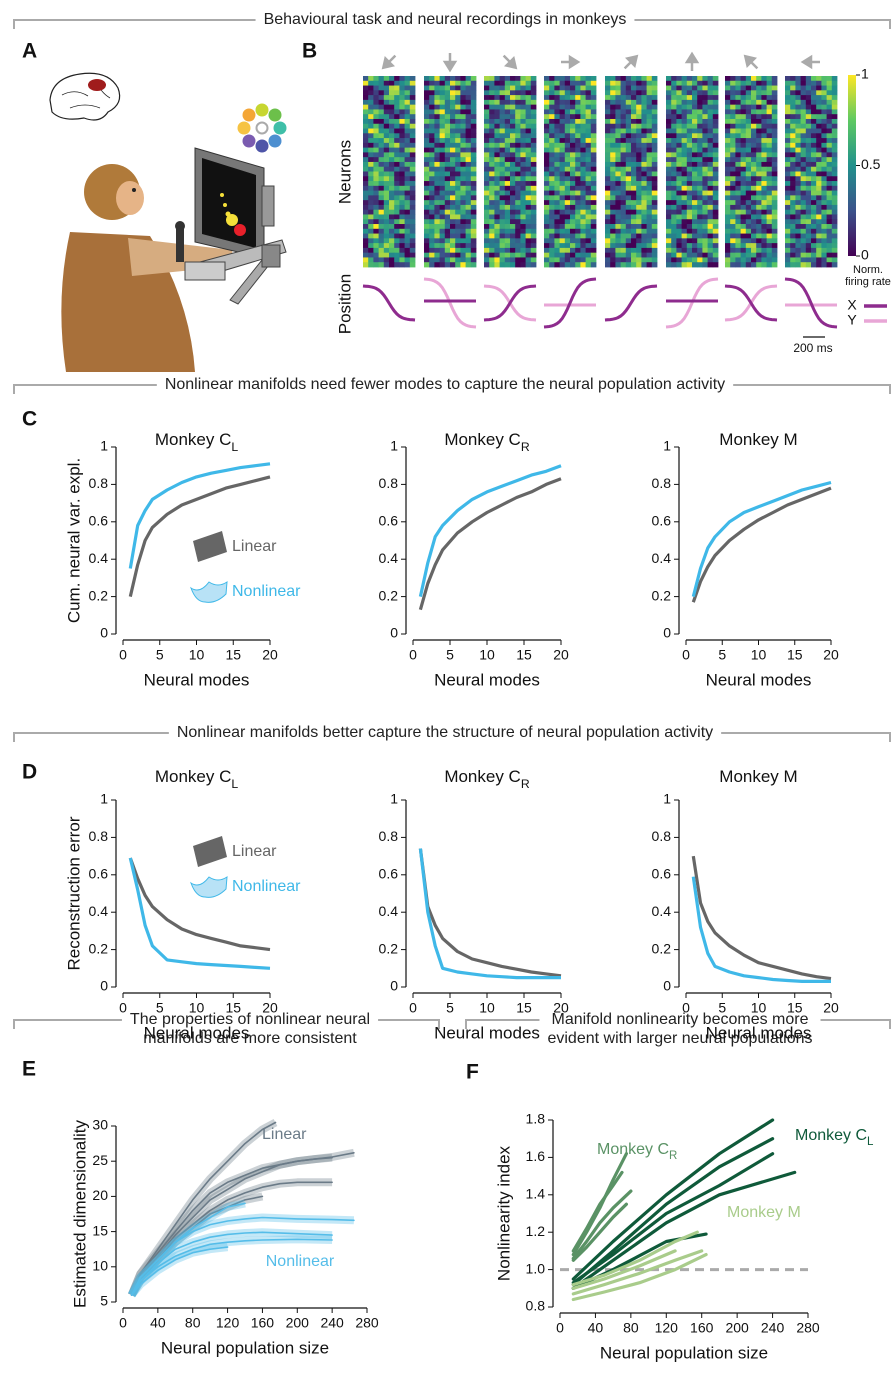 Image resolution: width=891 pixels, height=1398 pixels. I want to click on direction-arrow, so click(389, 61).